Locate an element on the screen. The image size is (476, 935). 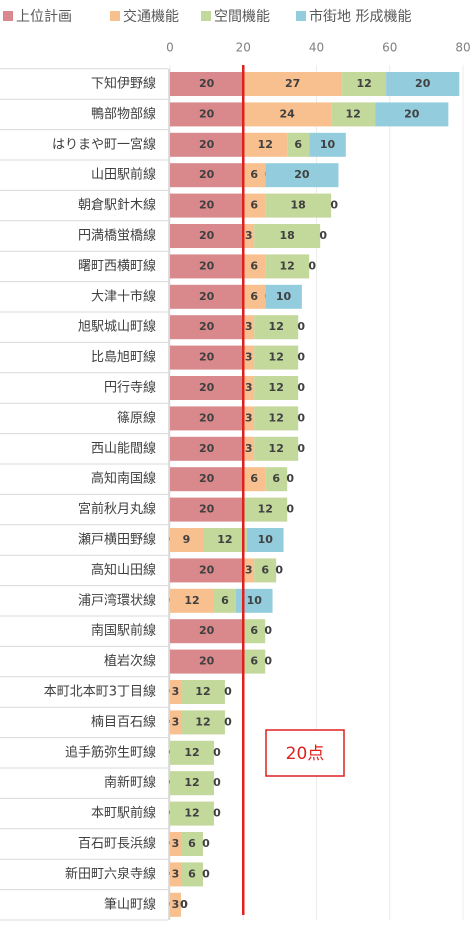
y-tick-label: 篠原線 is located at coordinates (136, 418).